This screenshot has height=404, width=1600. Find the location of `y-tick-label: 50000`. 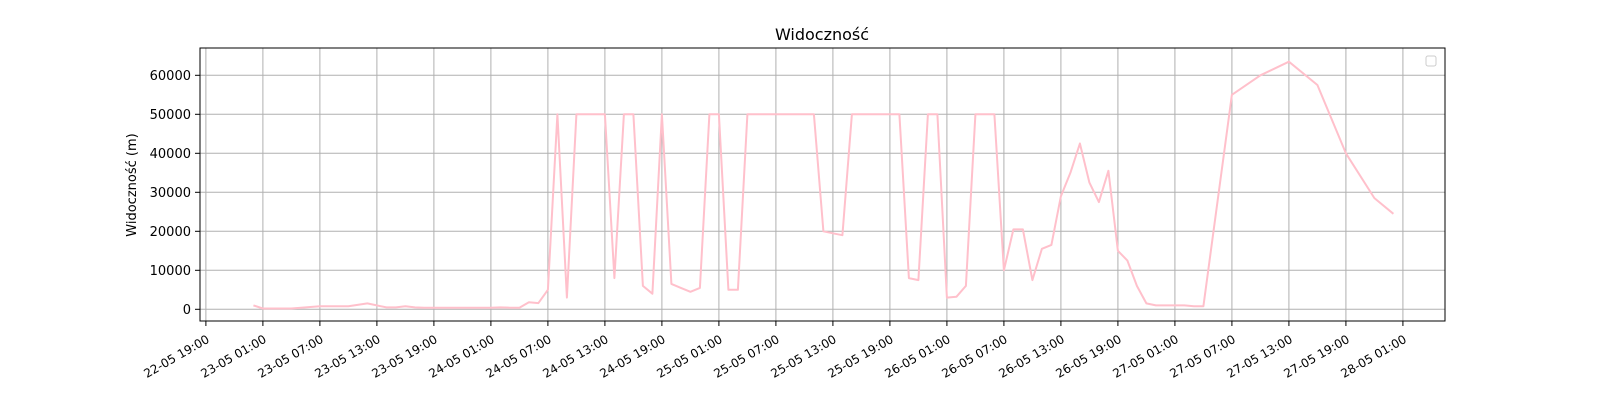

y-tick-label: 50000 is located at coordinates (170, 115).